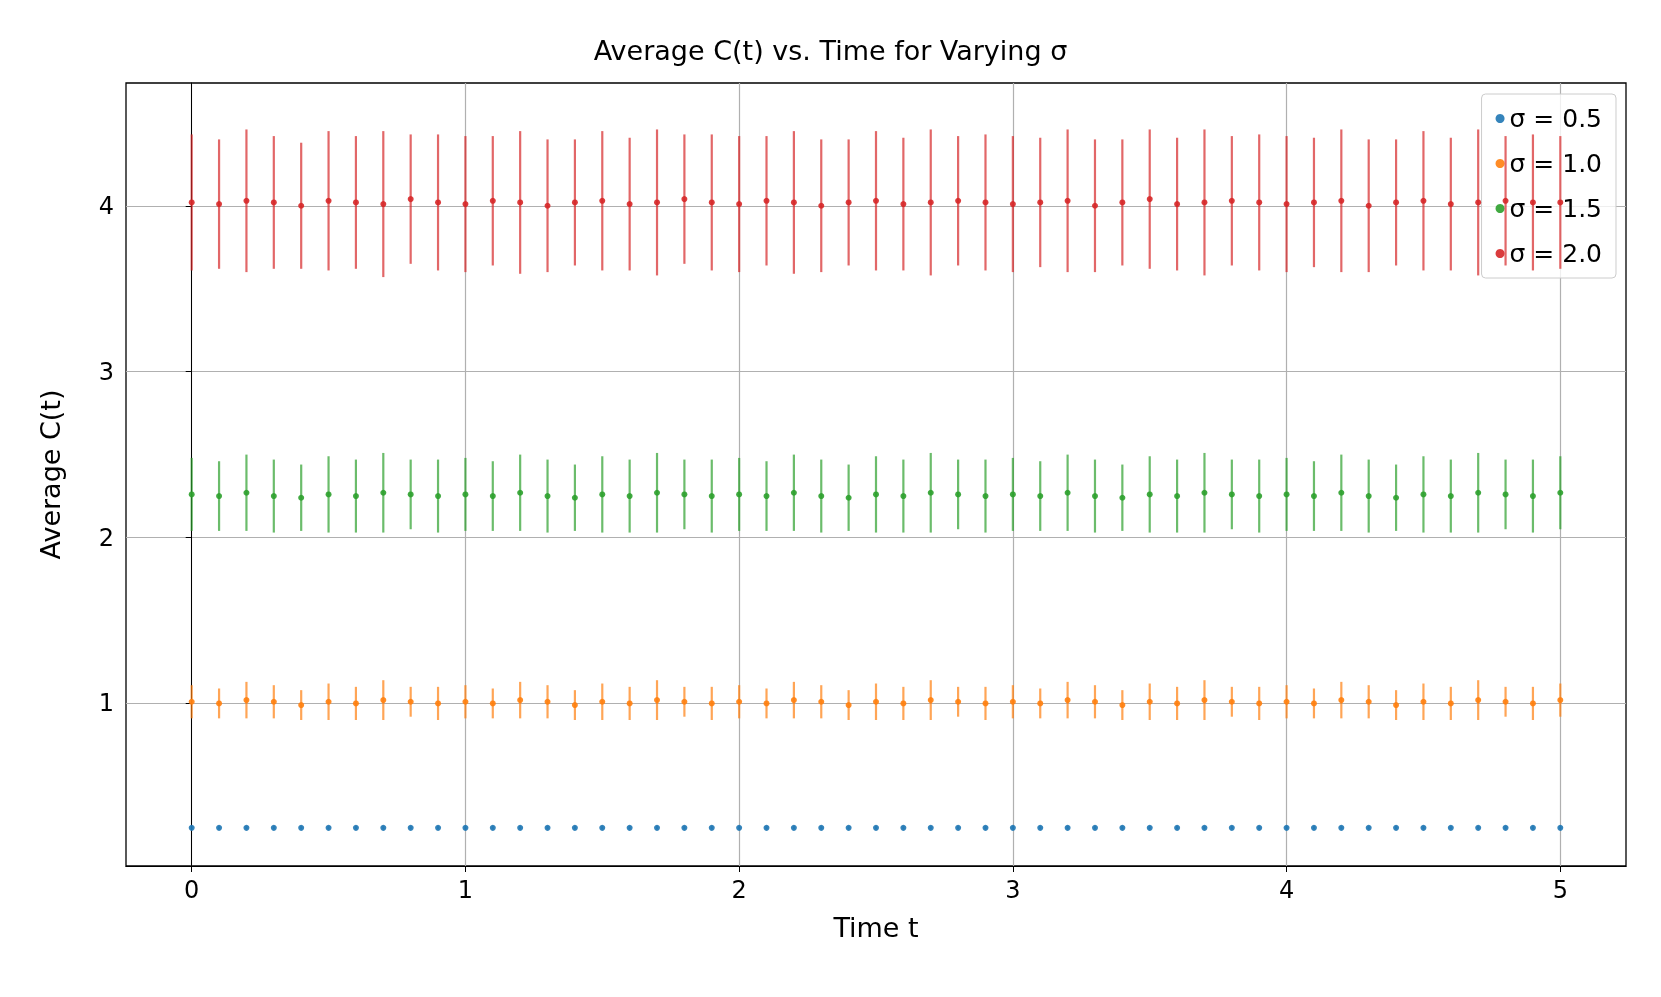 The image size is (1661, 997). I want to click on y-tick-label: 4, so click(106, 205).